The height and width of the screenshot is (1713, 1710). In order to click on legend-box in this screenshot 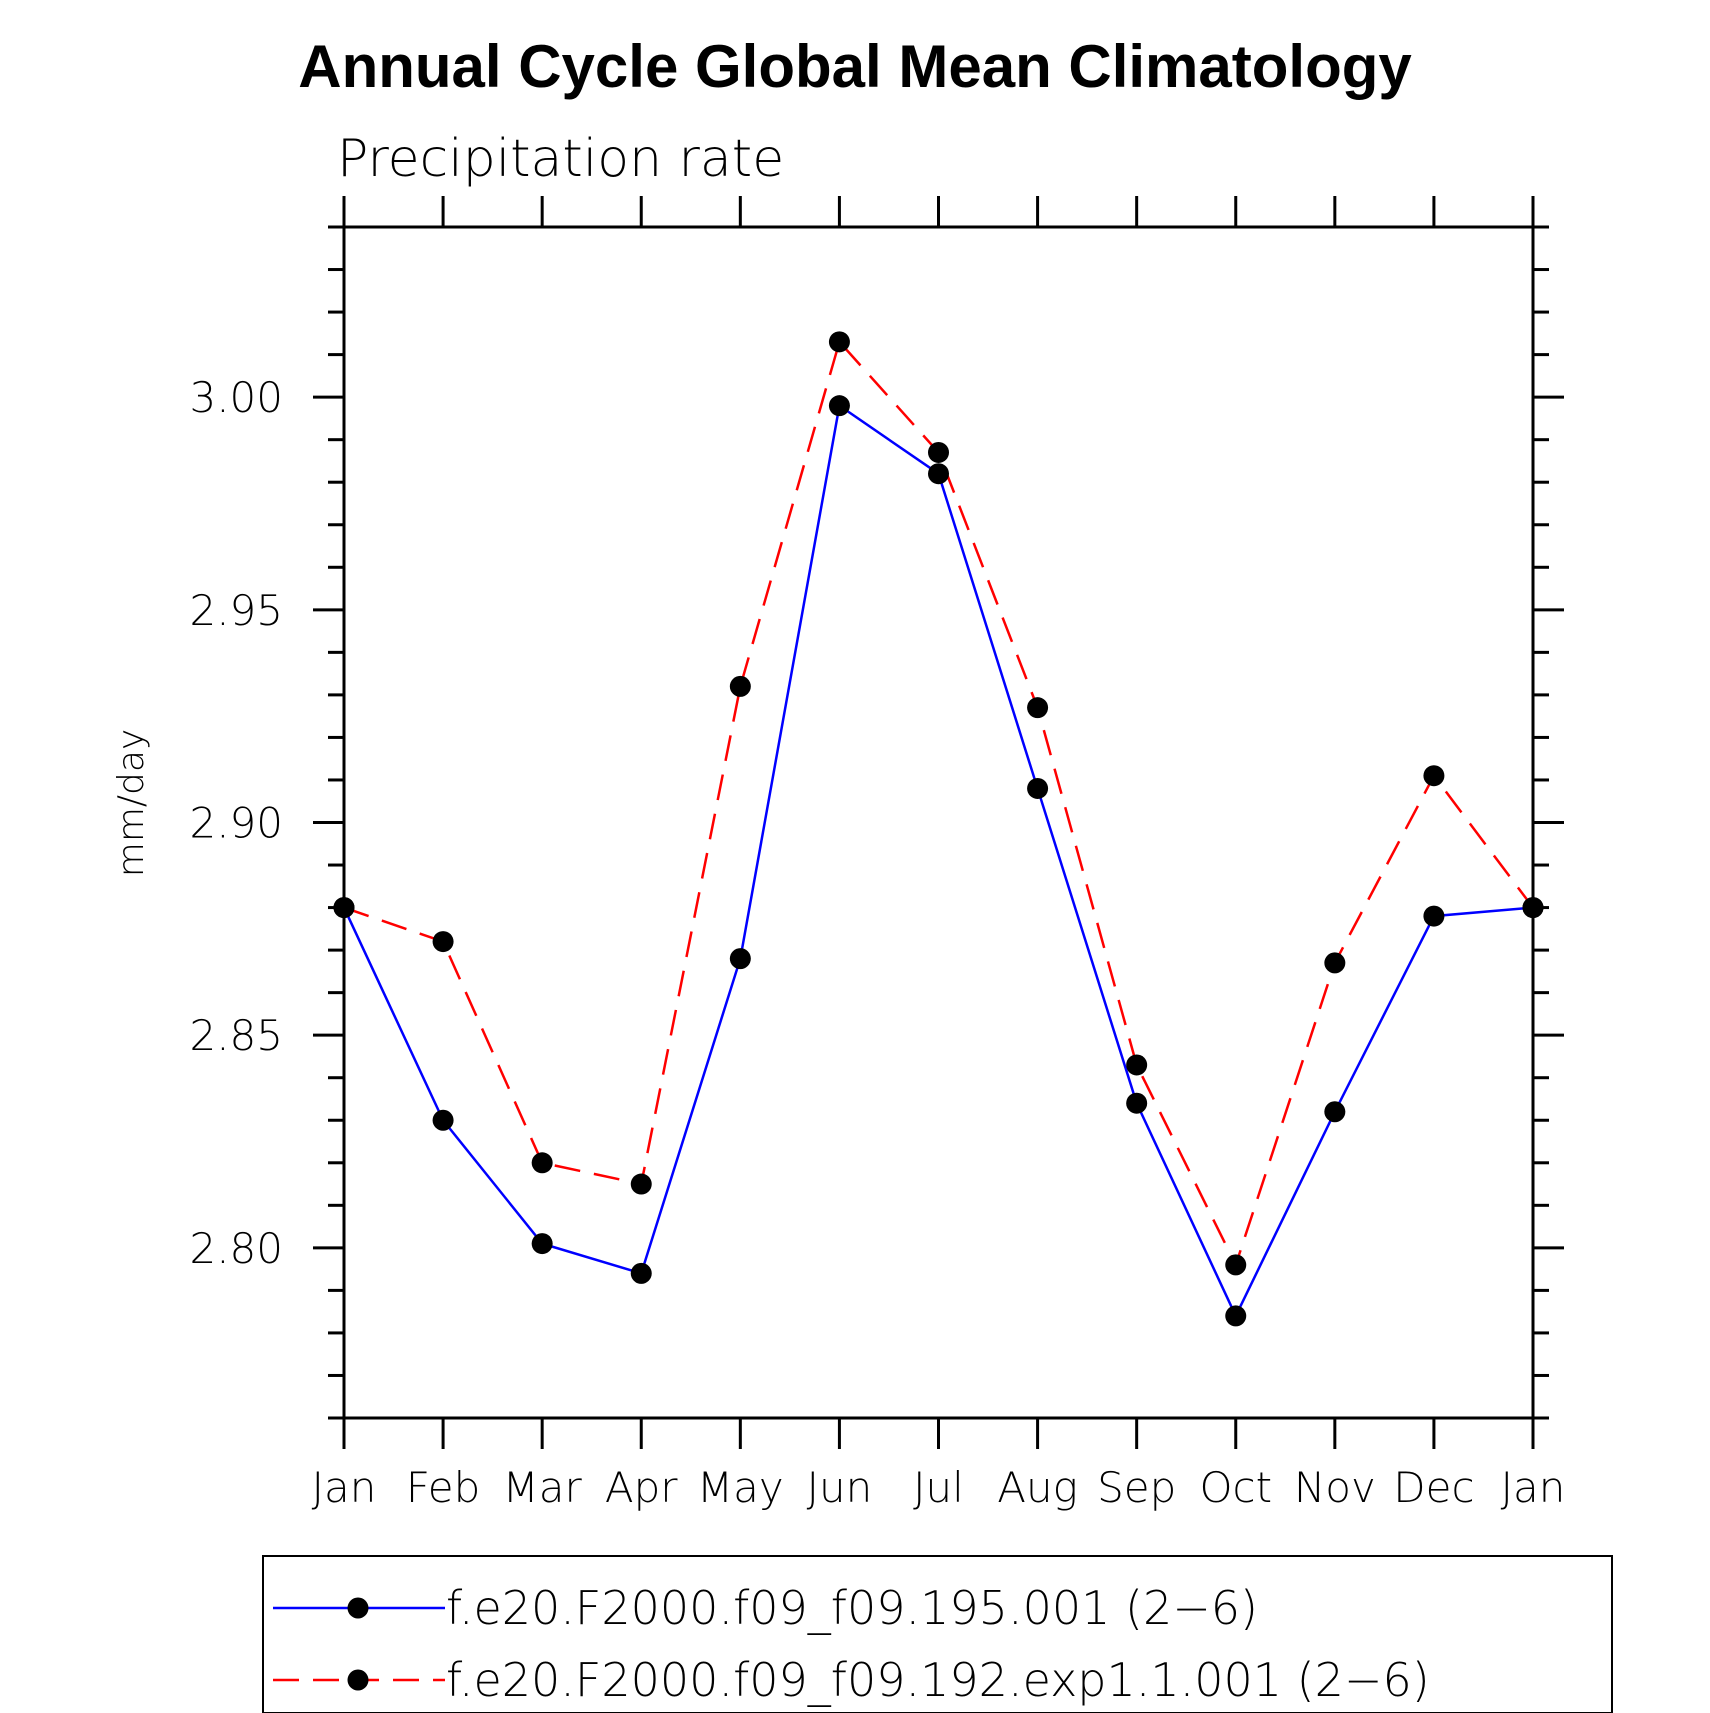, I will do `click(937, 1634)`.